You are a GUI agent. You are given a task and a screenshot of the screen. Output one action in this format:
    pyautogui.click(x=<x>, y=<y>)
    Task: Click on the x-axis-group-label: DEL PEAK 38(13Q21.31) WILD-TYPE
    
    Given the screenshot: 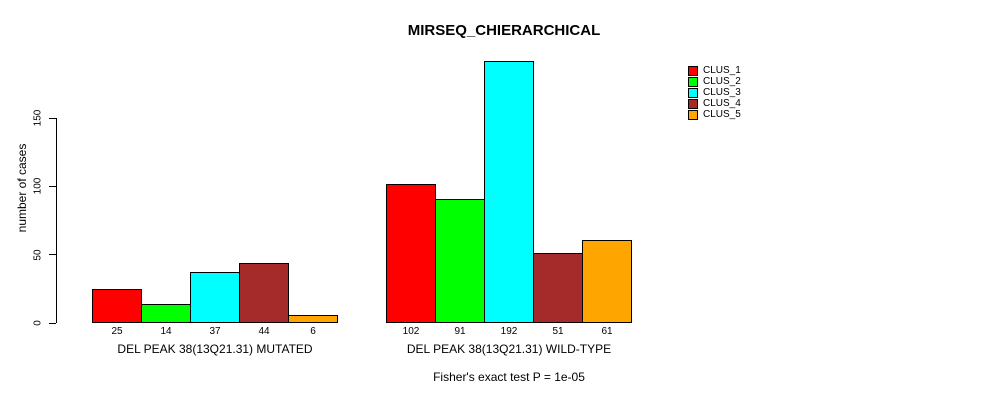 What is the action you would take?
    pyautogui.click(x=509, y=349)
    